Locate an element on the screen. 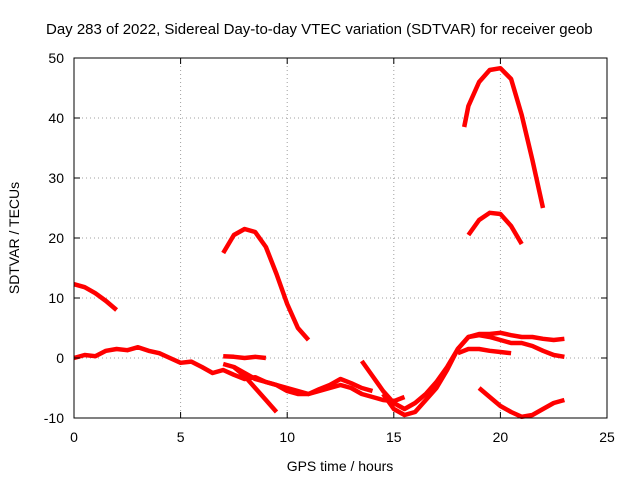 The height and width of the screenshot is (480, 640). x-tick-label: 15 is located at coordinates (394, 437).